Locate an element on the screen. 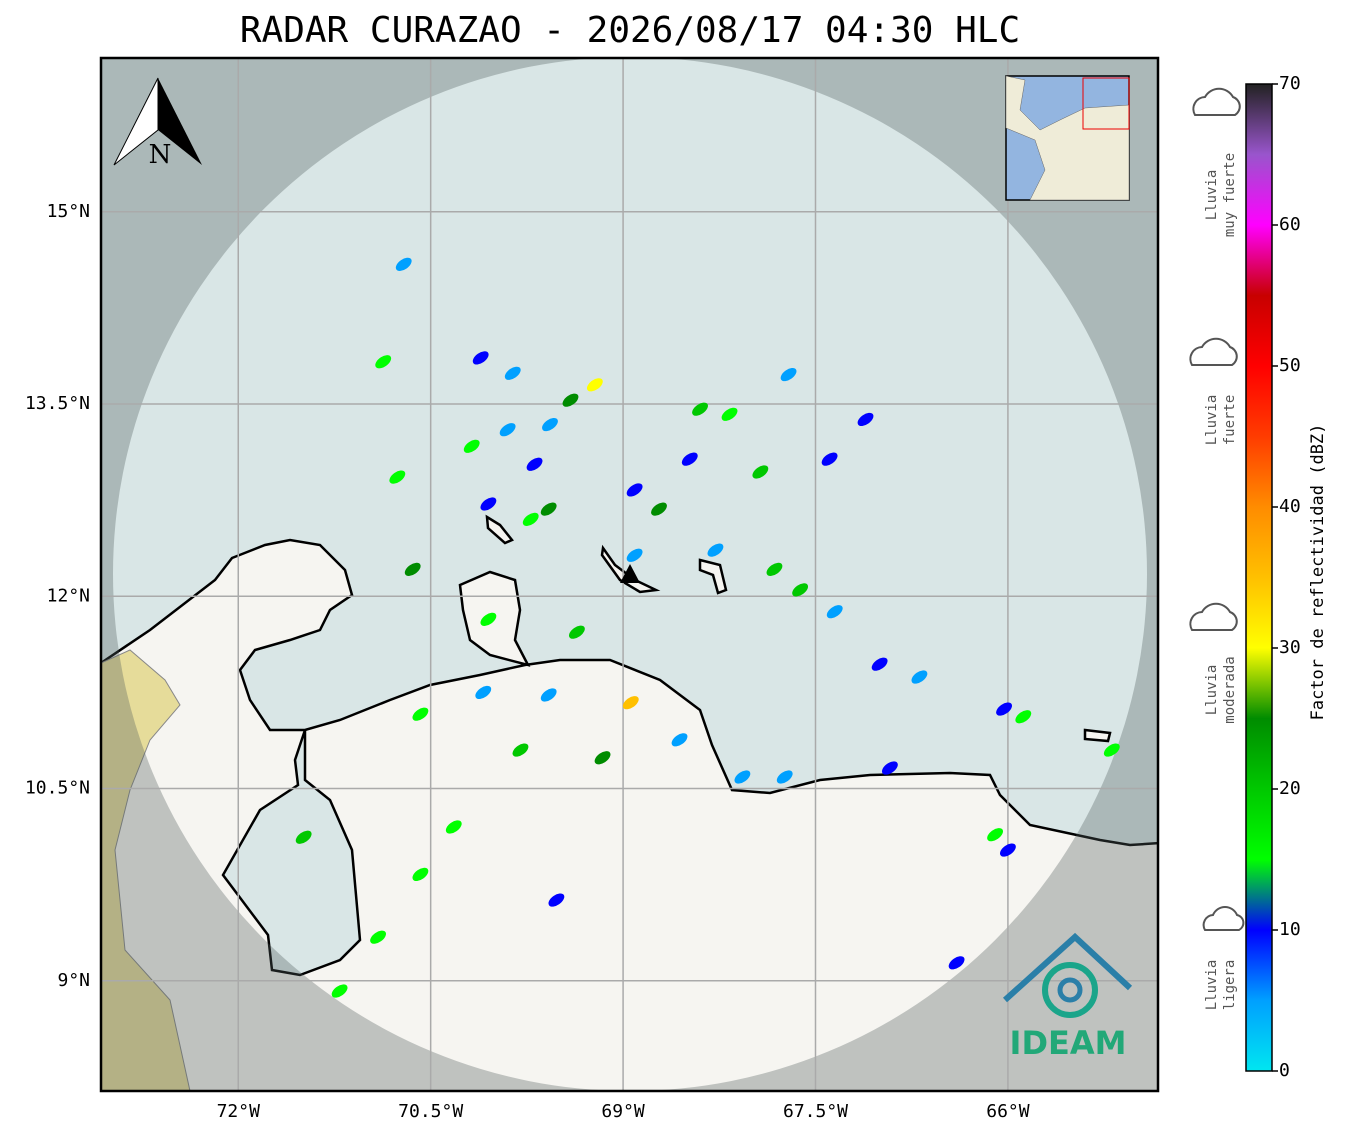 This screenshot has width=1368, height=1141. logo-text: IDEAM is located at coordinates (1068, 1043).